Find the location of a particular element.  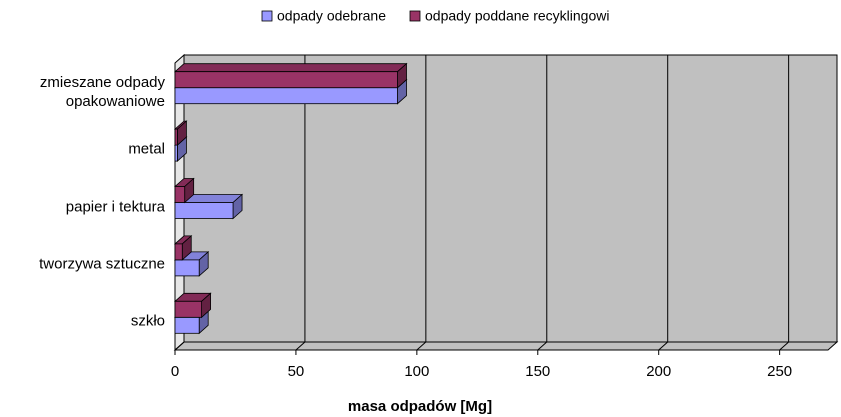

legend-label: odpady odebrane is located at coordinates (331, 16).